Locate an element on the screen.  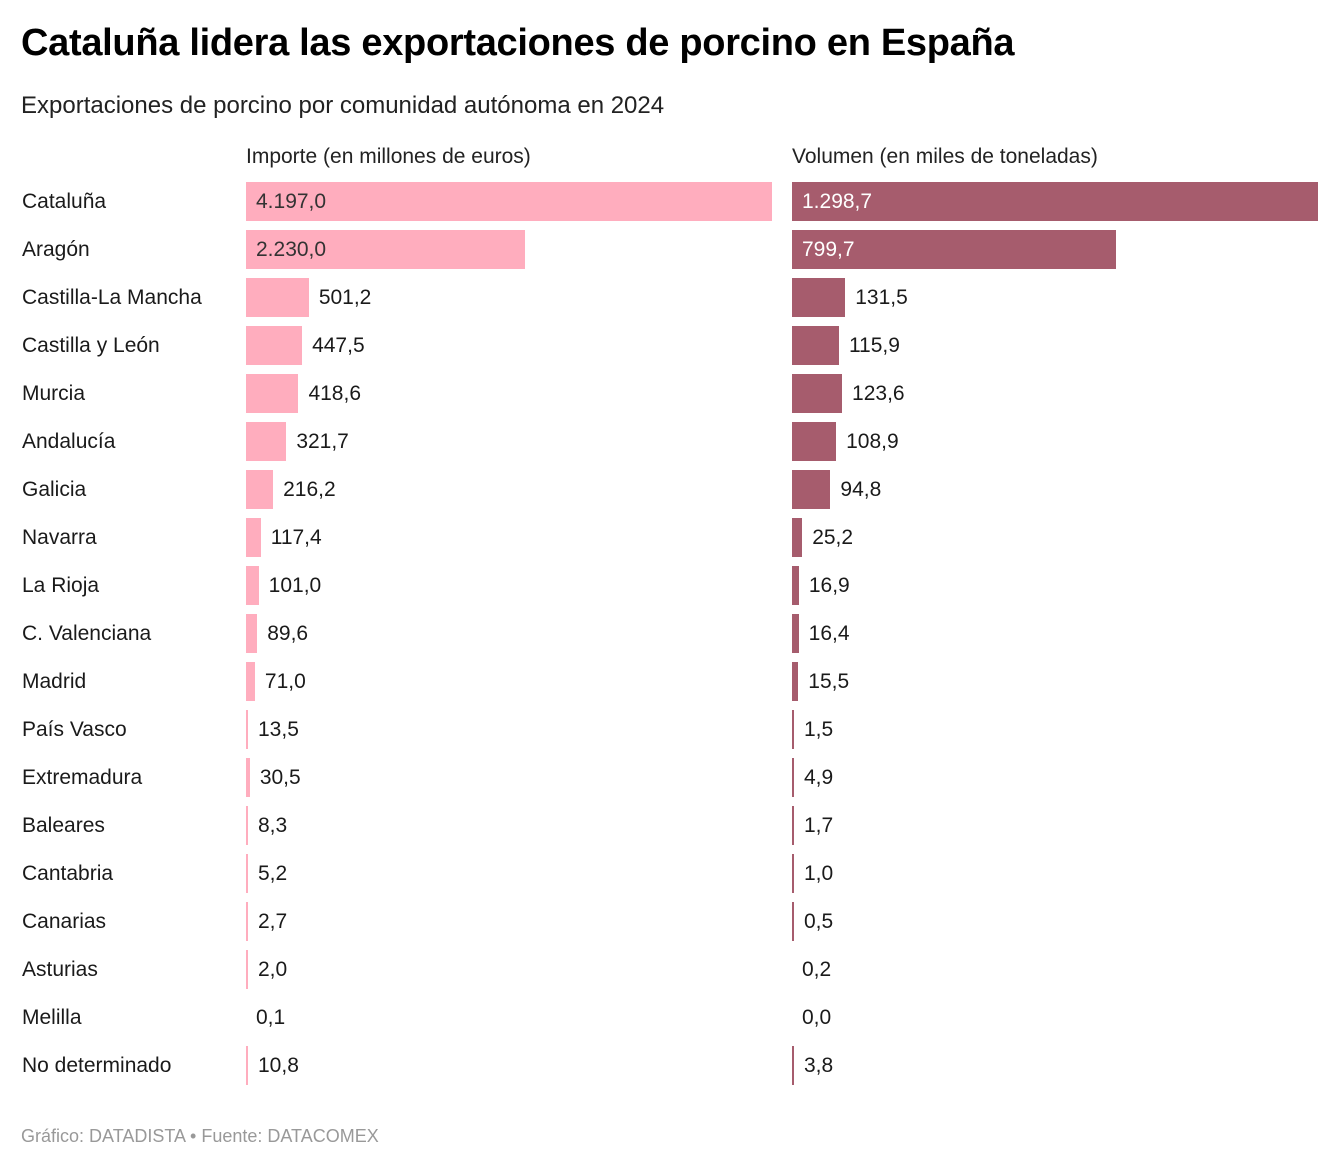
category-label: País Vasco is located at coordinates (74, 729).